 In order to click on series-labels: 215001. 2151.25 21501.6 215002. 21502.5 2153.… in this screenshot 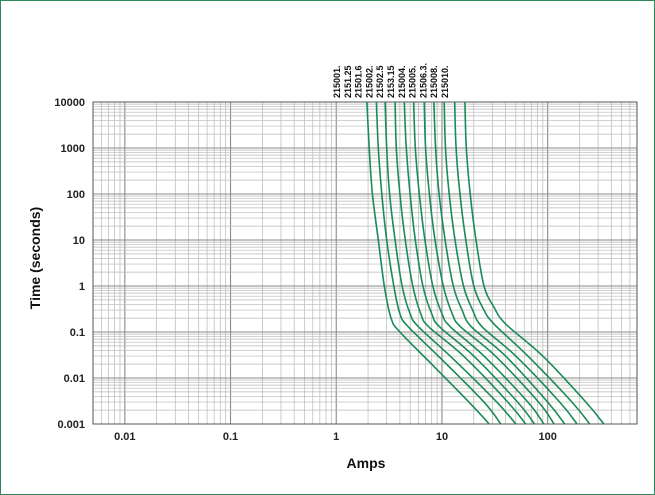, I will do `click(391, 80)`.